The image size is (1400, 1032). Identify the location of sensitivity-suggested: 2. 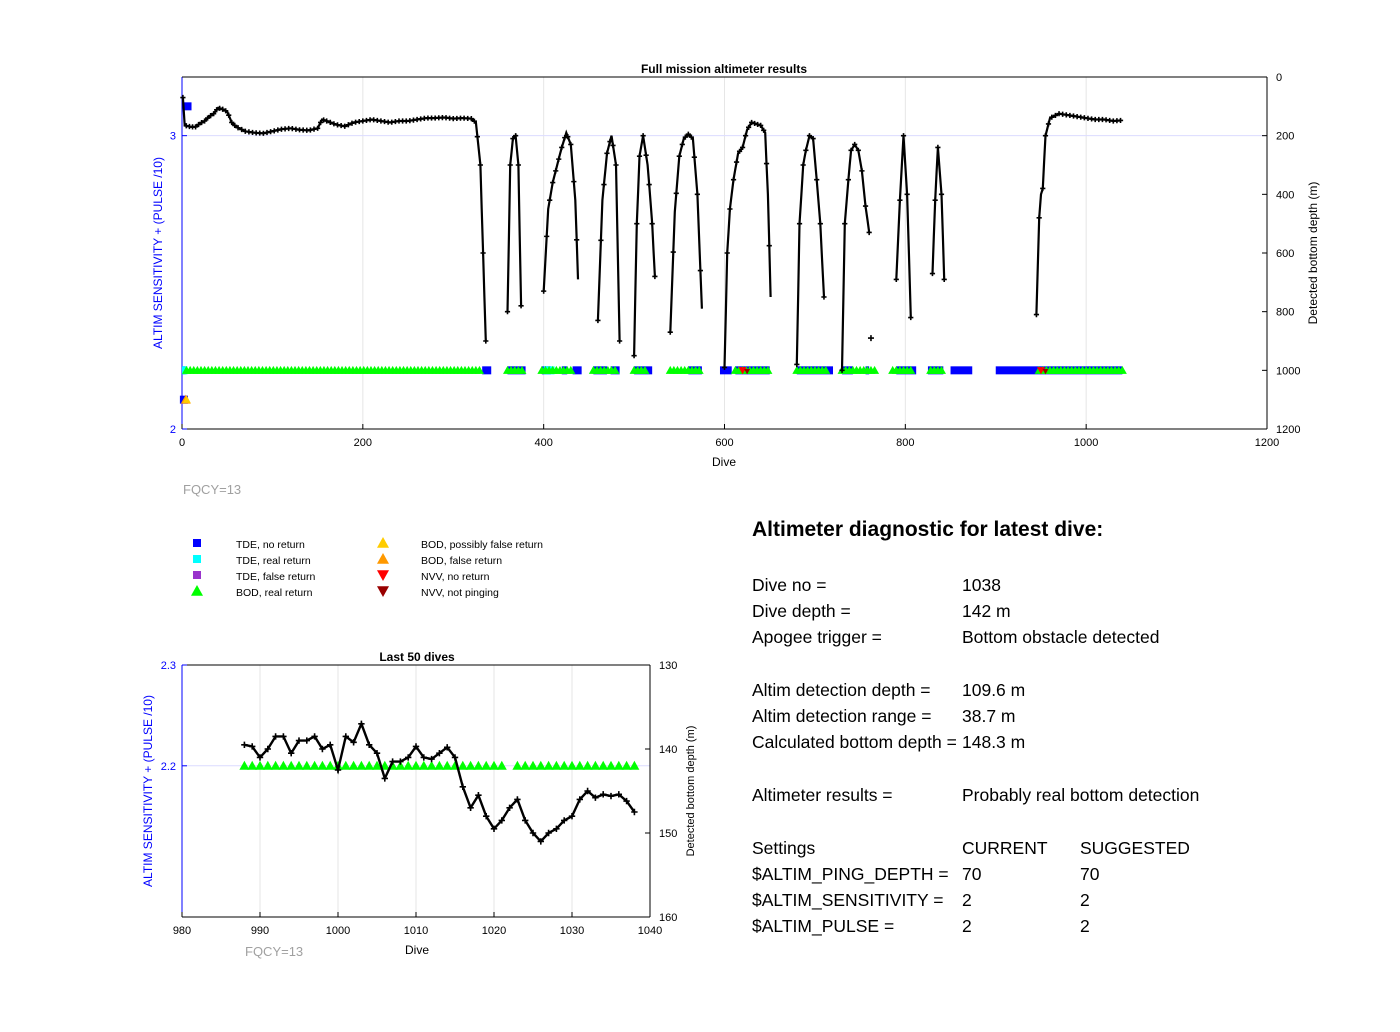
(1085, 900).